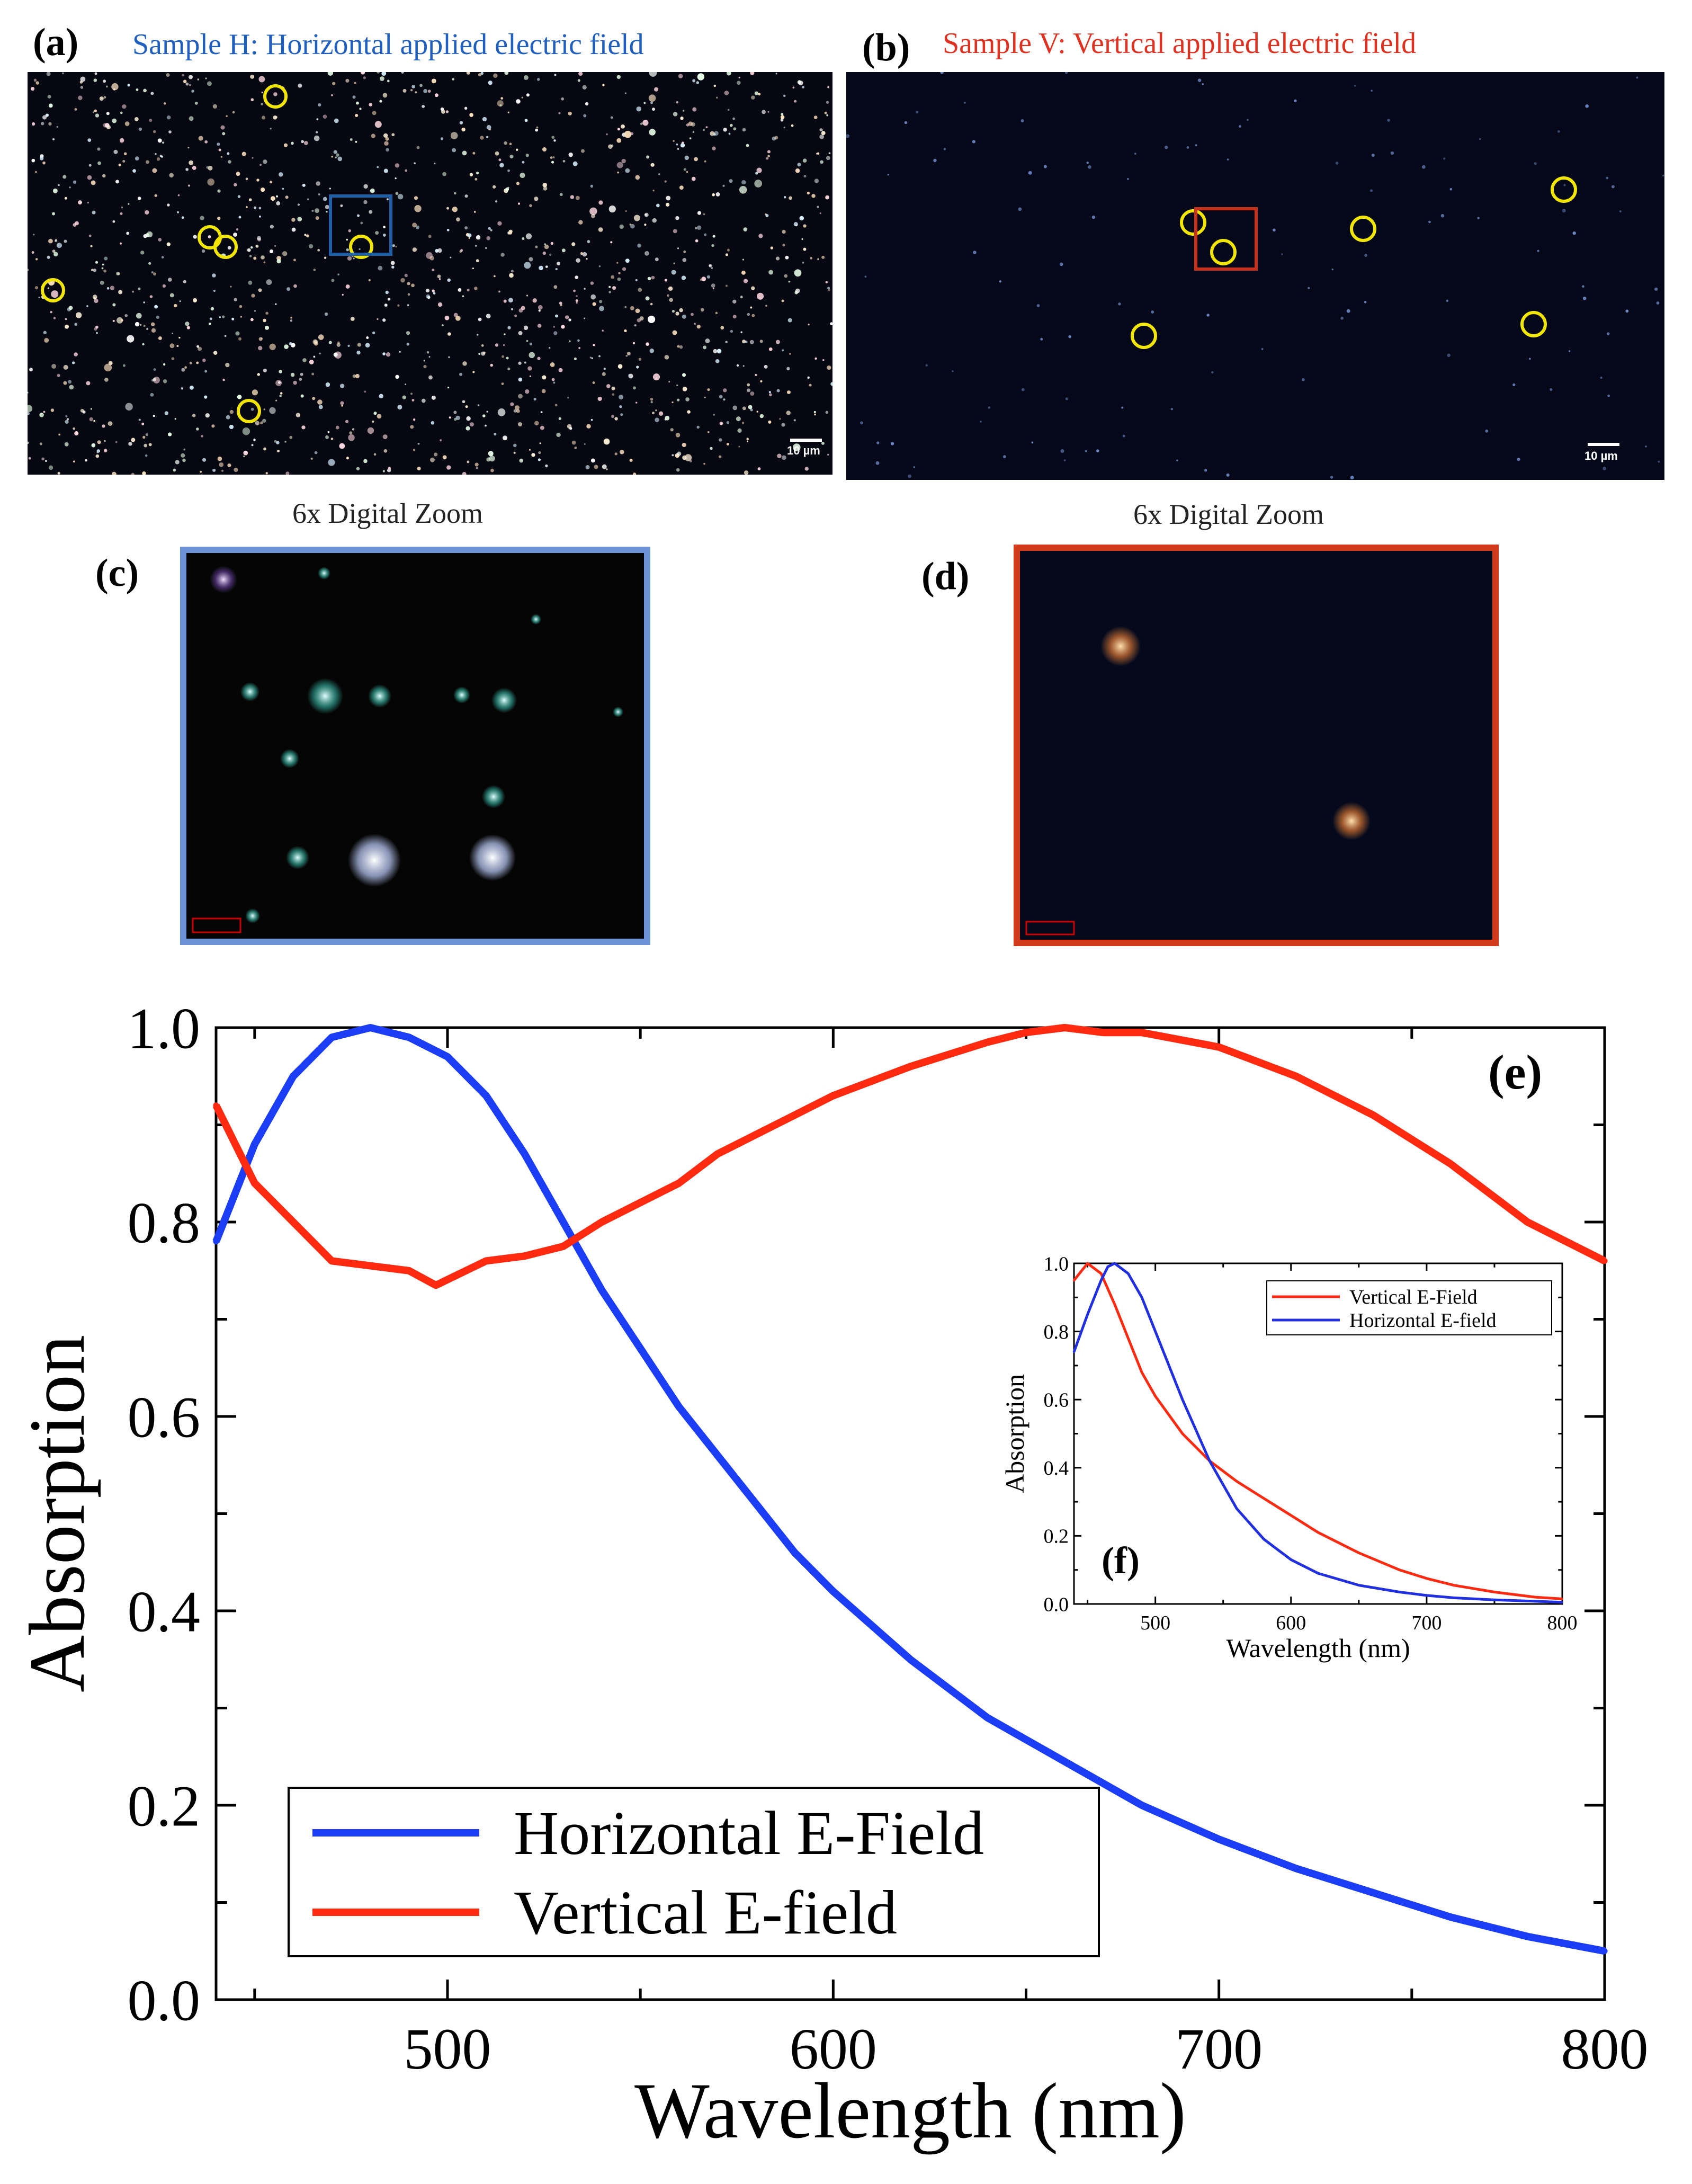 Image resolution: width=1692 pixels, height=2184 pixels. What do you see at coordinates (164, 2000) in the screenshot?
I see `main-y-tick-label: 0.0` at bounding box center [164, 2000].